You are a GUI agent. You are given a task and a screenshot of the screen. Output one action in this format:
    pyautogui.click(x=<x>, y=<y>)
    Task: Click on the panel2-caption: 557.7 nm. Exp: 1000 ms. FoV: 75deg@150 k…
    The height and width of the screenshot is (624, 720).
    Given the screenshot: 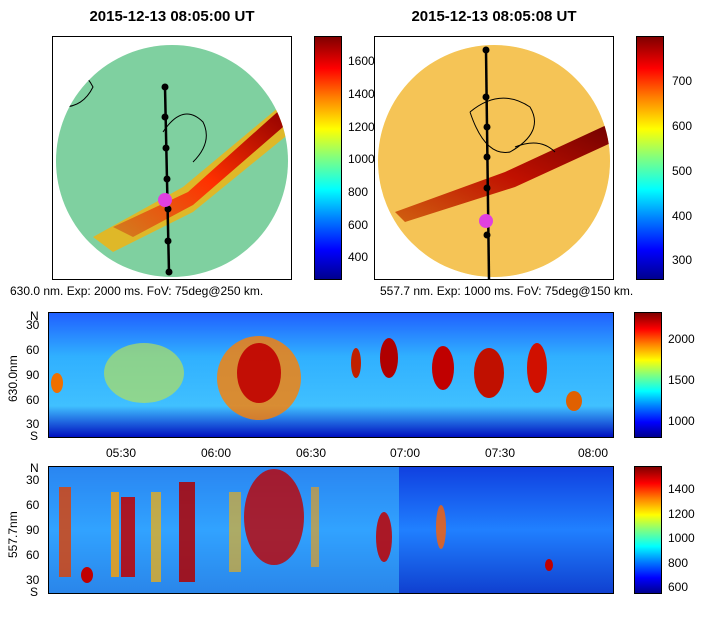 What is the action you would take?
    pyautogui.click(x=507, y=291)
    